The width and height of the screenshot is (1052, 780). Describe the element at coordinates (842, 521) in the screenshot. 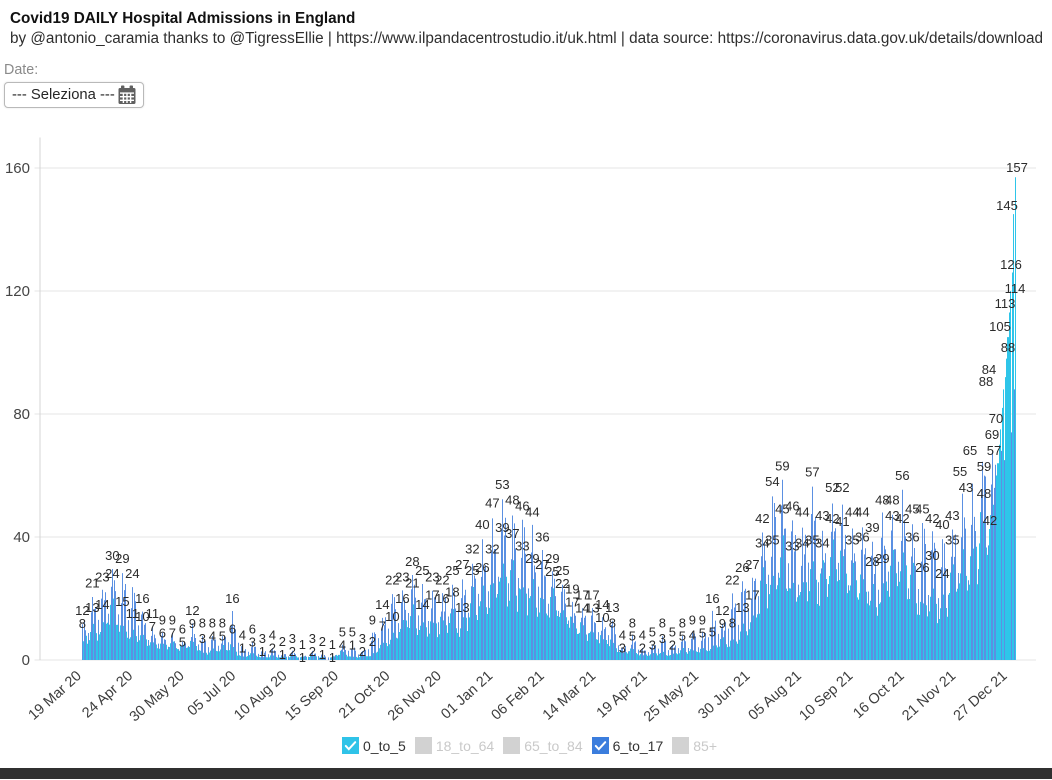

I see `svg-text: 41` at that location.